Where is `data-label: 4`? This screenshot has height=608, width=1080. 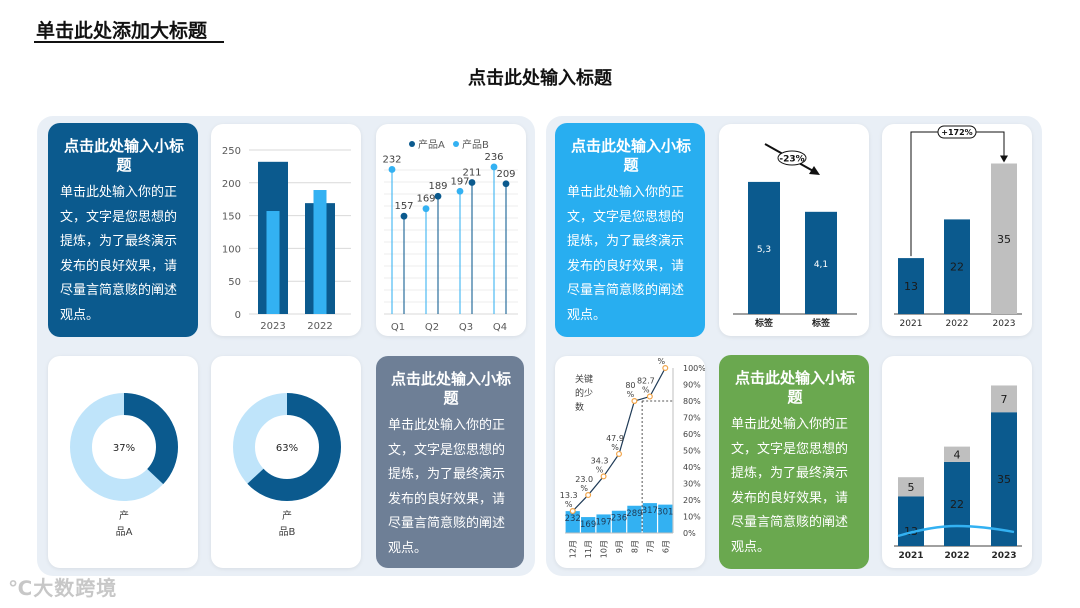
data-label: 4 is located at coordinates (957, 454).